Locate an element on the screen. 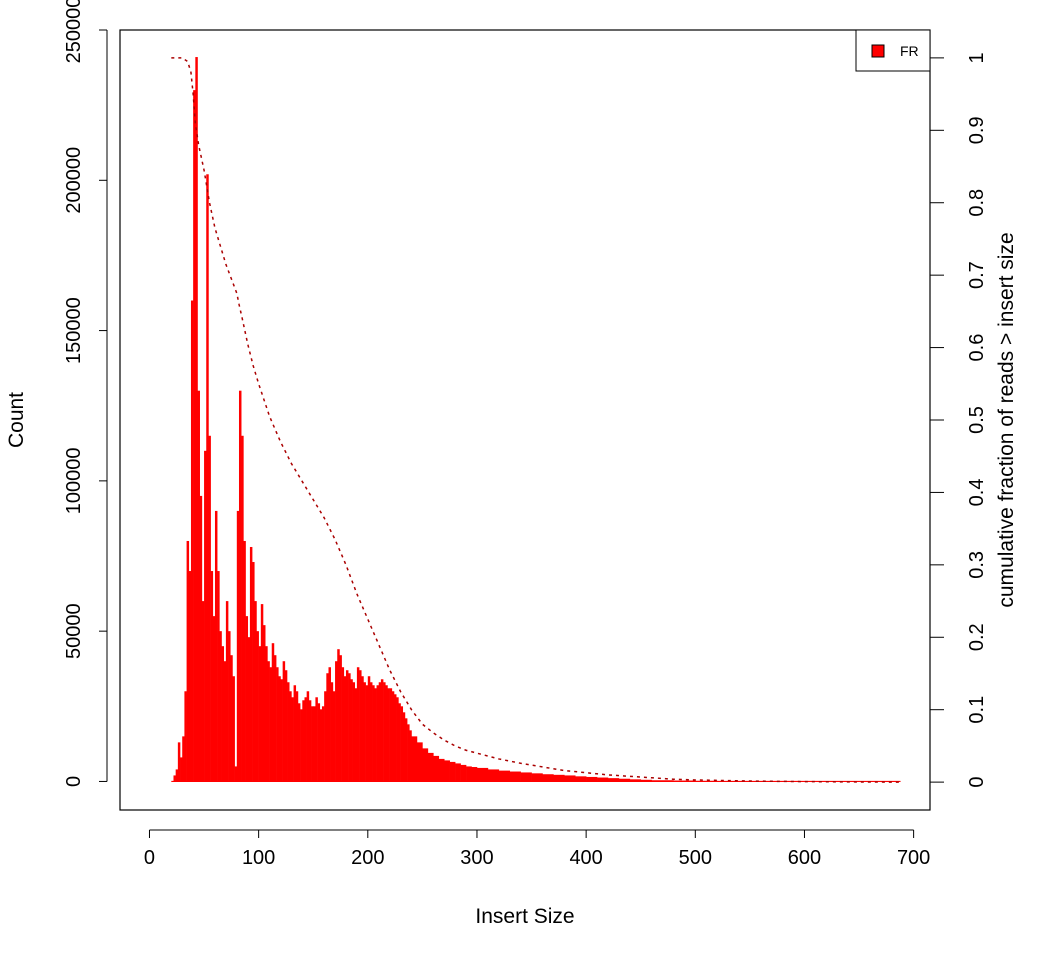 The height and width of the screenshot is (960, 1050). y2-tick-label: 0 is located at coordinates (977, 782).